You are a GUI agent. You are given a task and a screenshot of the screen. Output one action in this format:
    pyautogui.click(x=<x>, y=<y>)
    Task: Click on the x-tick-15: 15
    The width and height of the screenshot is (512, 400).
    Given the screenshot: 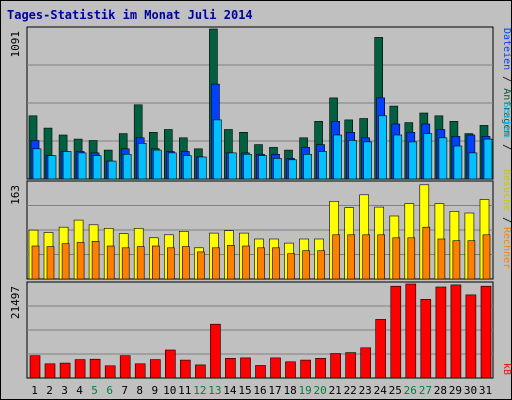 What is the action you would take?
    pyautogui.click(x=244, y=390)
    